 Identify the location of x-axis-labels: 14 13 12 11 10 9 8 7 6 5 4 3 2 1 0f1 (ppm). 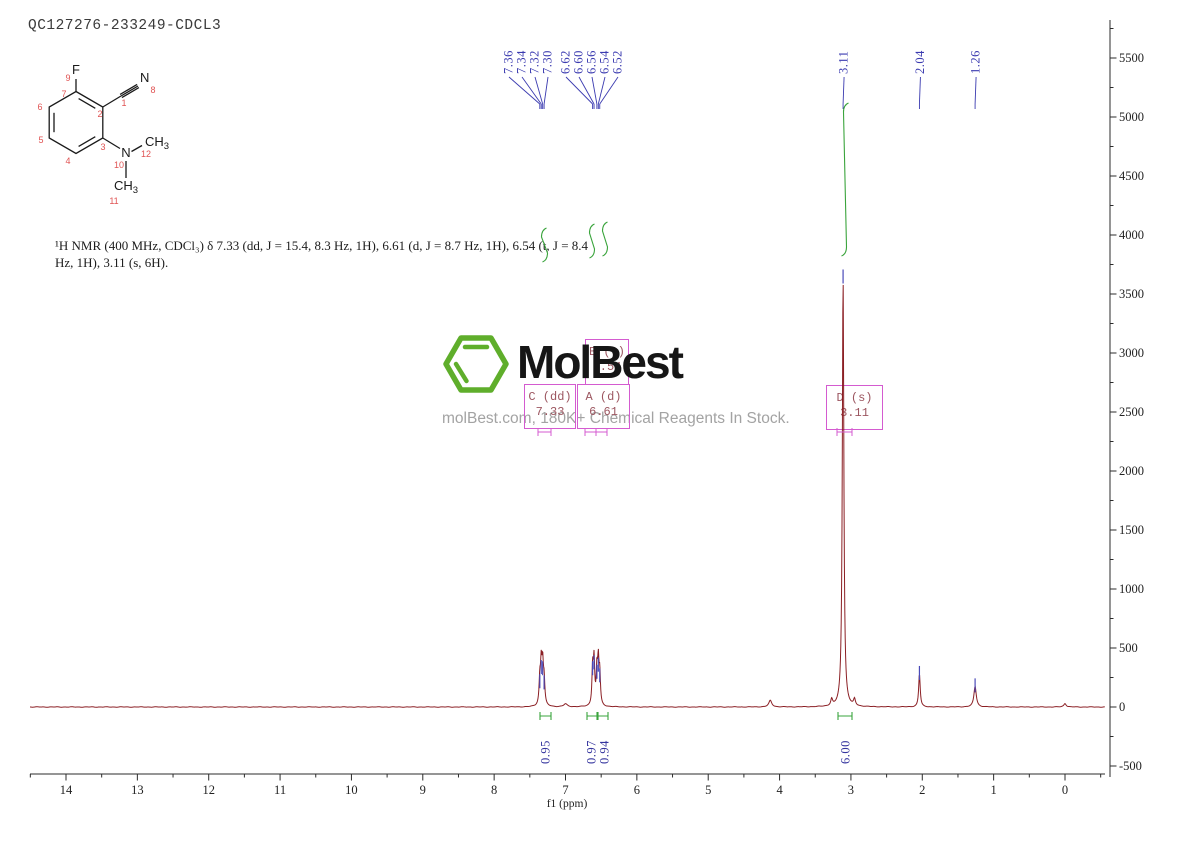
(564, 796).